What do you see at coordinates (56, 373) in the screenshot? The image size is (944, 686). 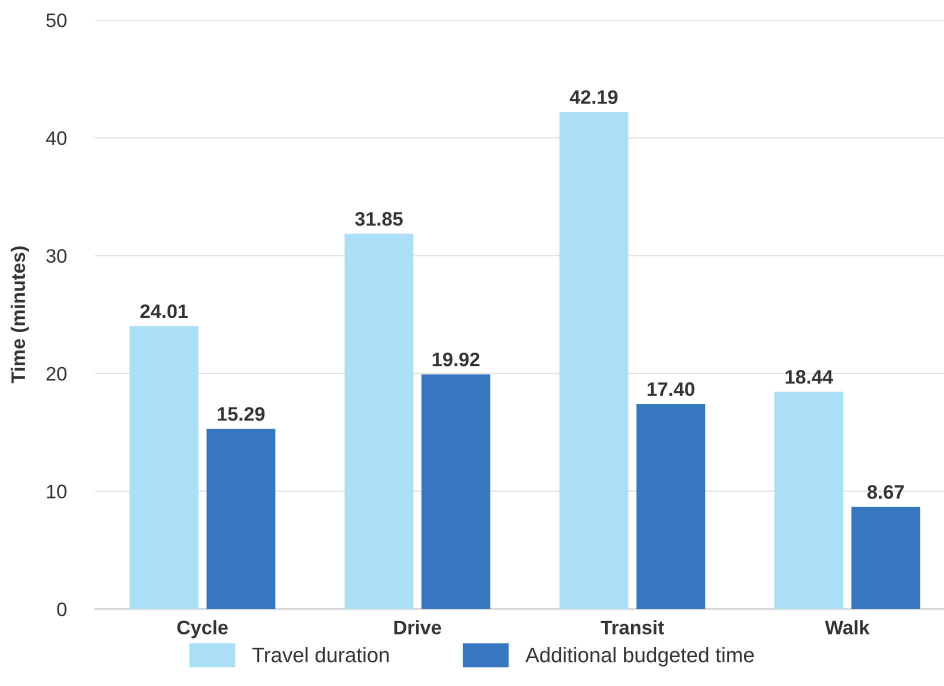 I see `y-tick-label: 20` at bounding box center [56, 373].